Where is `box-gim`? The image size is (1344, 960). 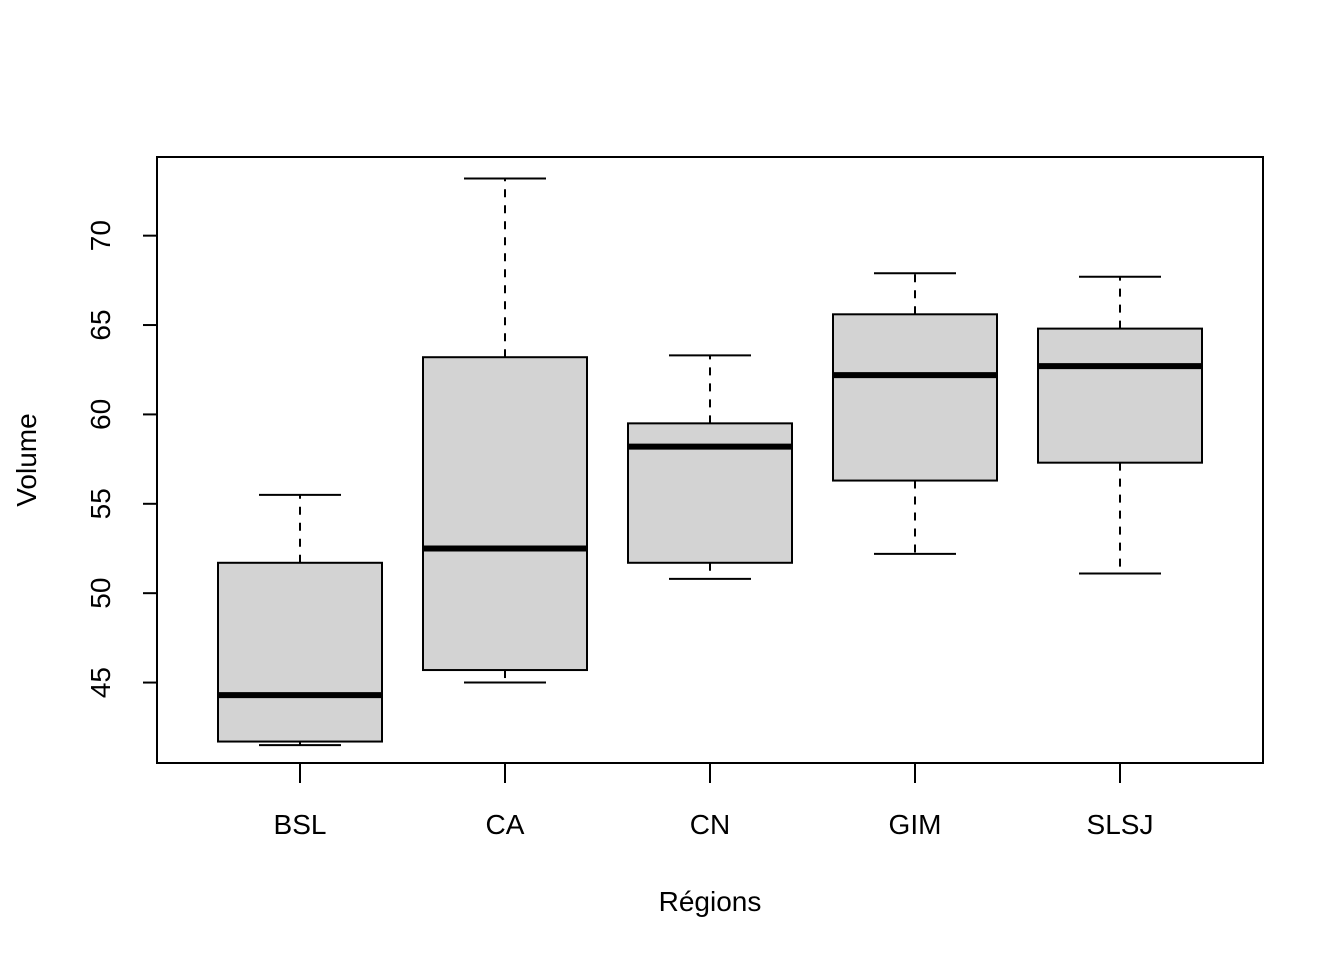 box-gim is located at coordinates (915, 413).